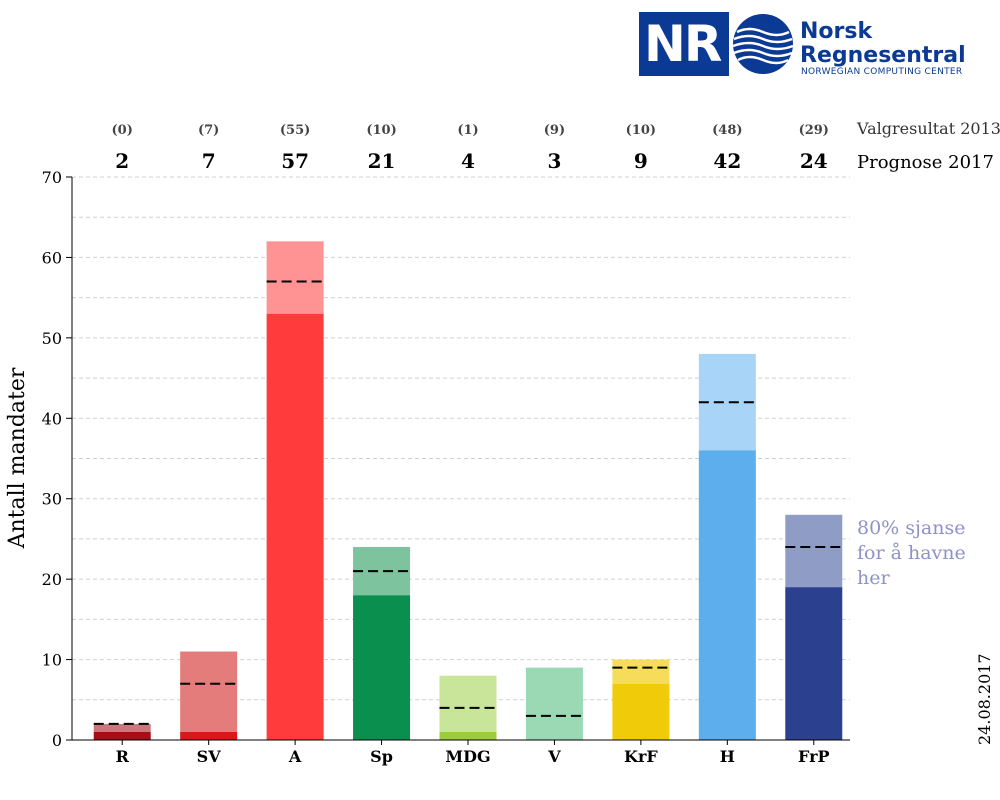 Image resolution: width=1000 pixels, height=800 pixels. Describe the element at coordinates (882, 72) in the screenshot. I see `logo-subtitle: NORWEGIAN COMPUTING CENTER` at that location.